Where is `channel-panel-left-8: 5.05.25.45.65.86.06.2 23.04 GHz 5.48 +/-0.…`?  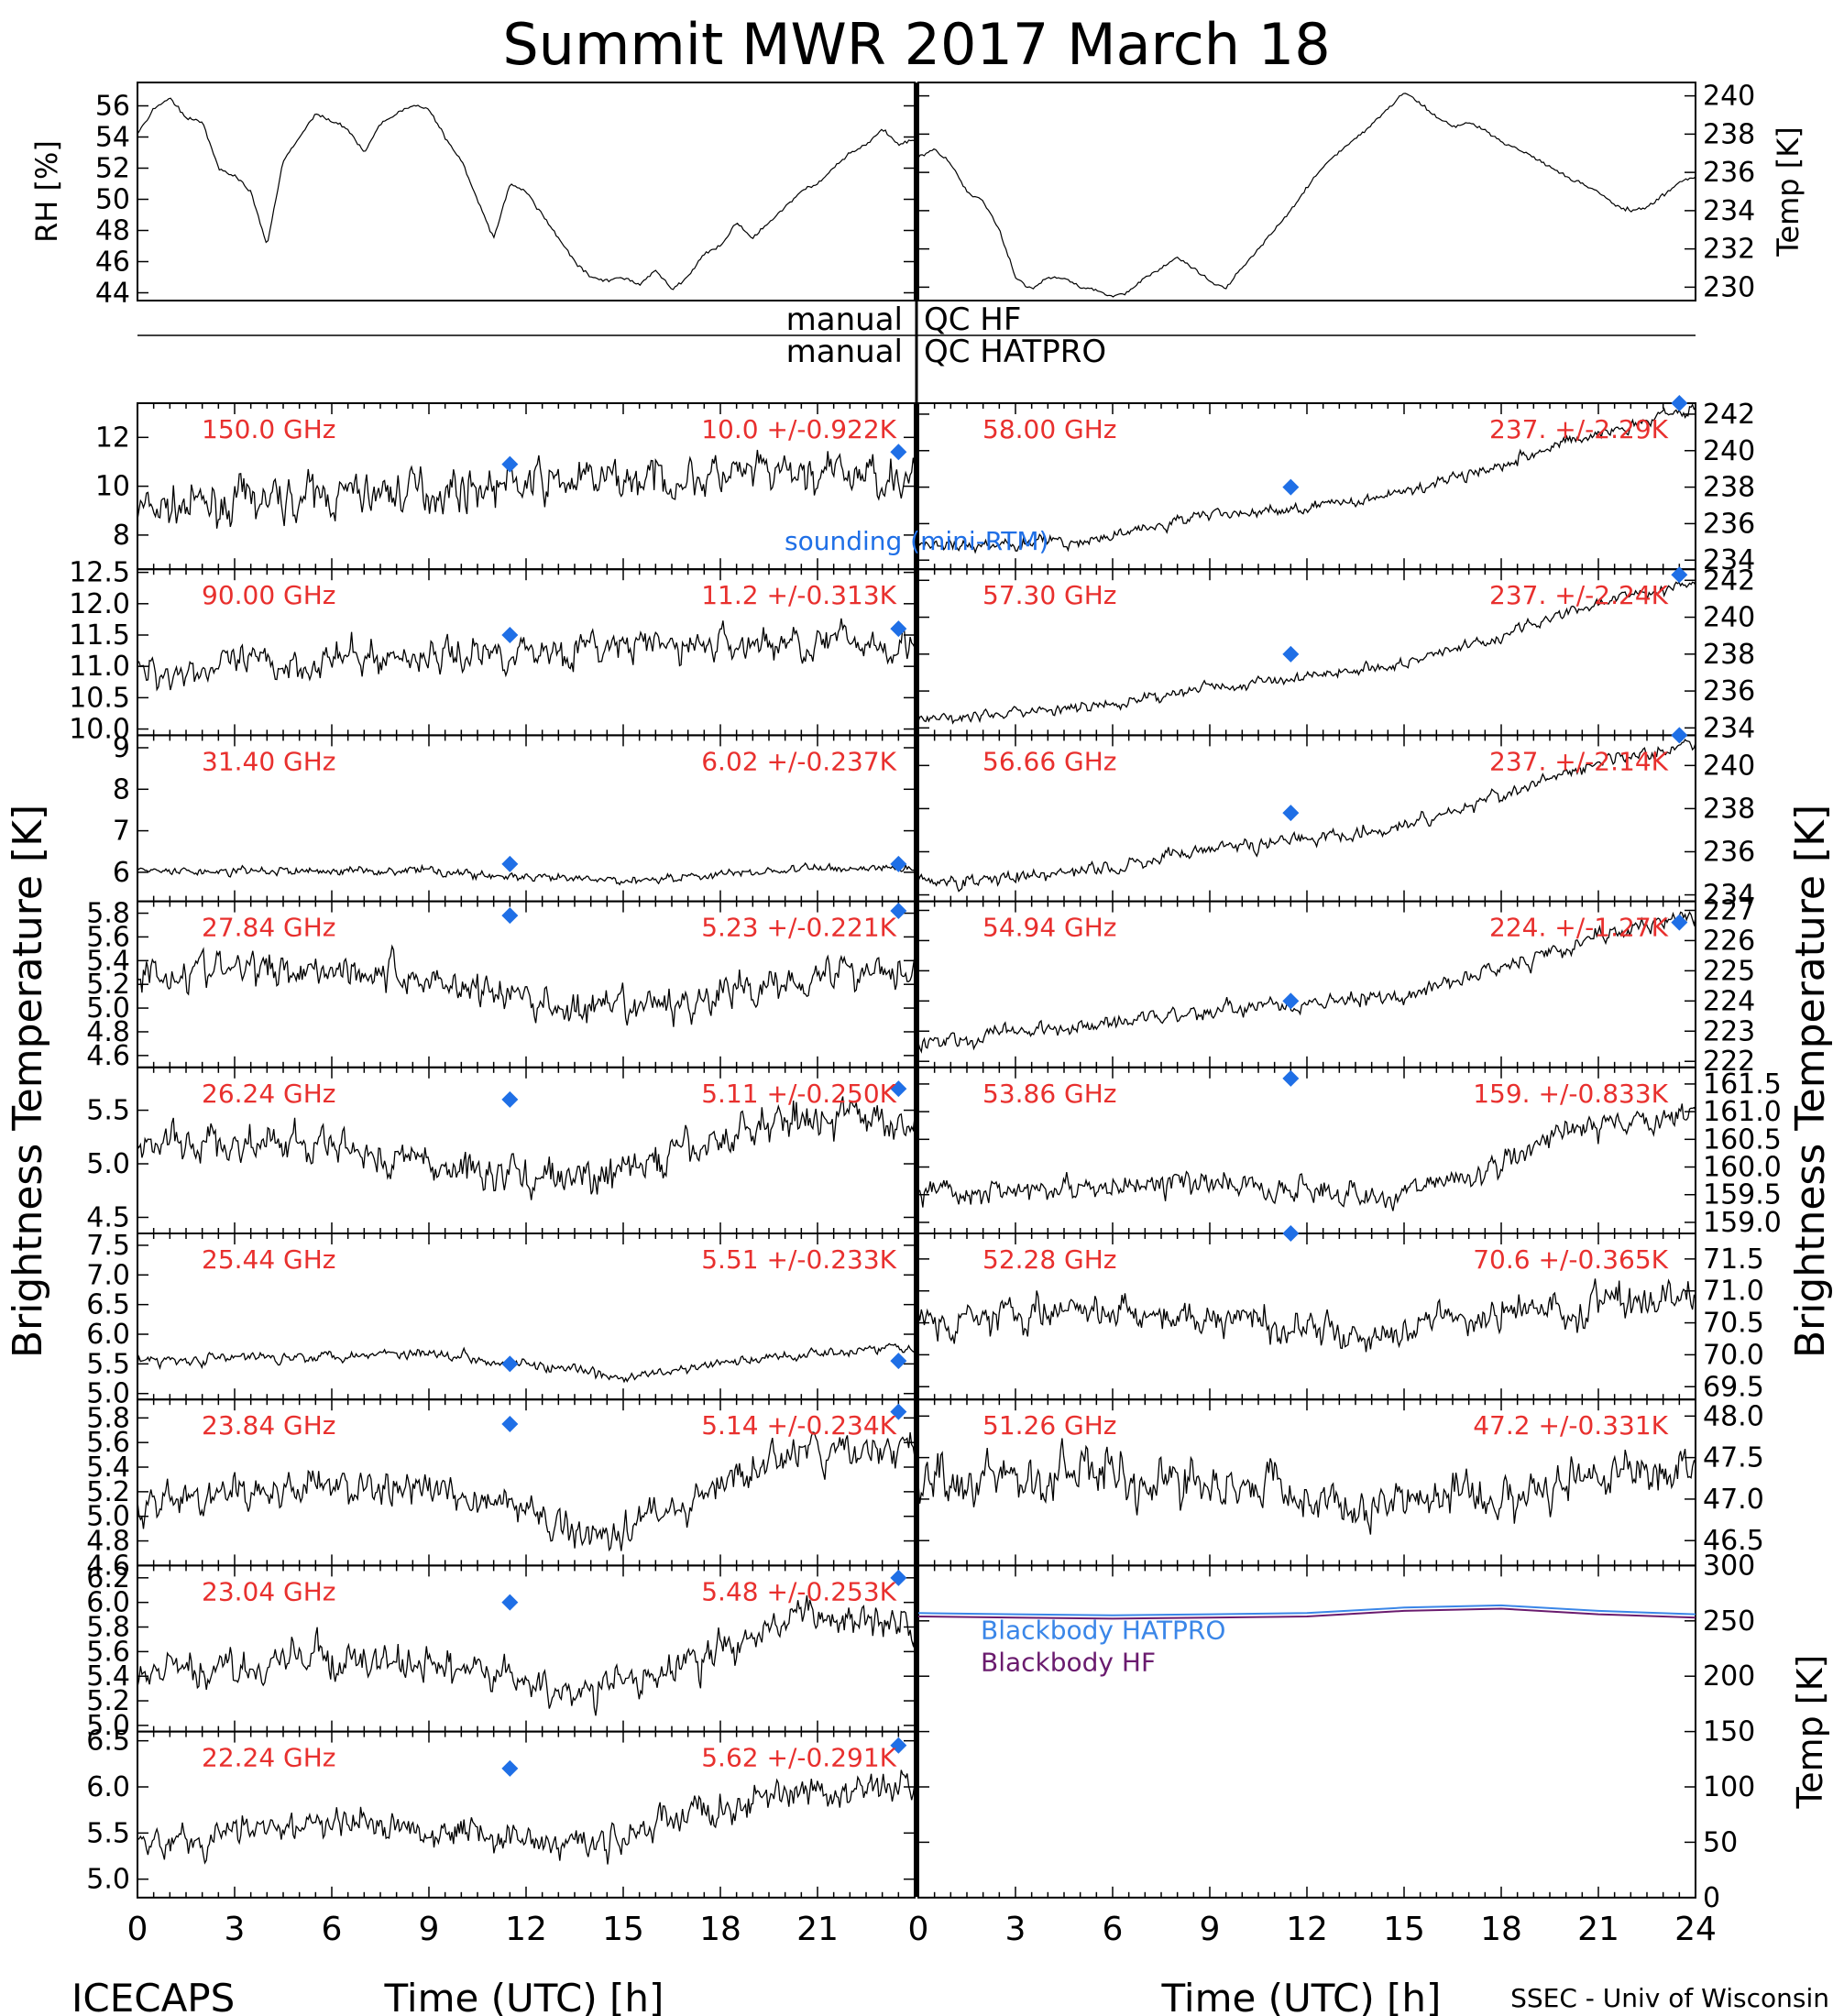 channel-panel-left-8: 5.05.25.45.65.86.06.2 23.04 GHz 5.48 +/-0.… is located at coordinates (501, 1652).